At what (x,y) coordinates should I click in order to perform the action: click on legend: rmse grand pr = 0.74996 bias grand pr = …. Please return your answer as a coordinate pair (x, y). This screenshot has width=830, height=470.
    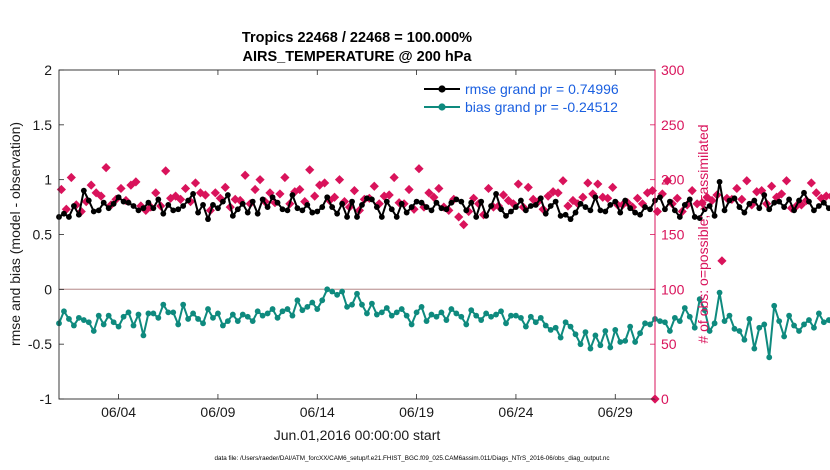
    Looking at the image, I should click on (534, 96).